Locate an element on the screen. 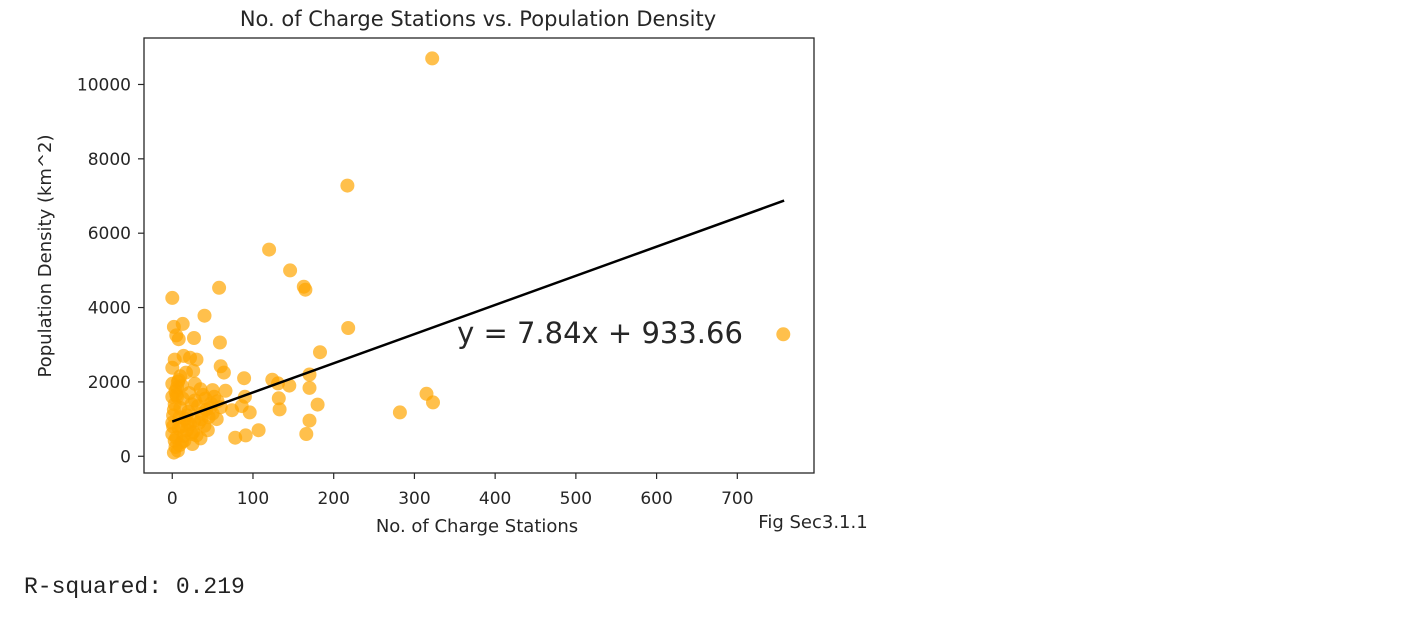 This screenshot has height=622, width=1422. x-tick-label: 200 is located at coordinates (333, 499).